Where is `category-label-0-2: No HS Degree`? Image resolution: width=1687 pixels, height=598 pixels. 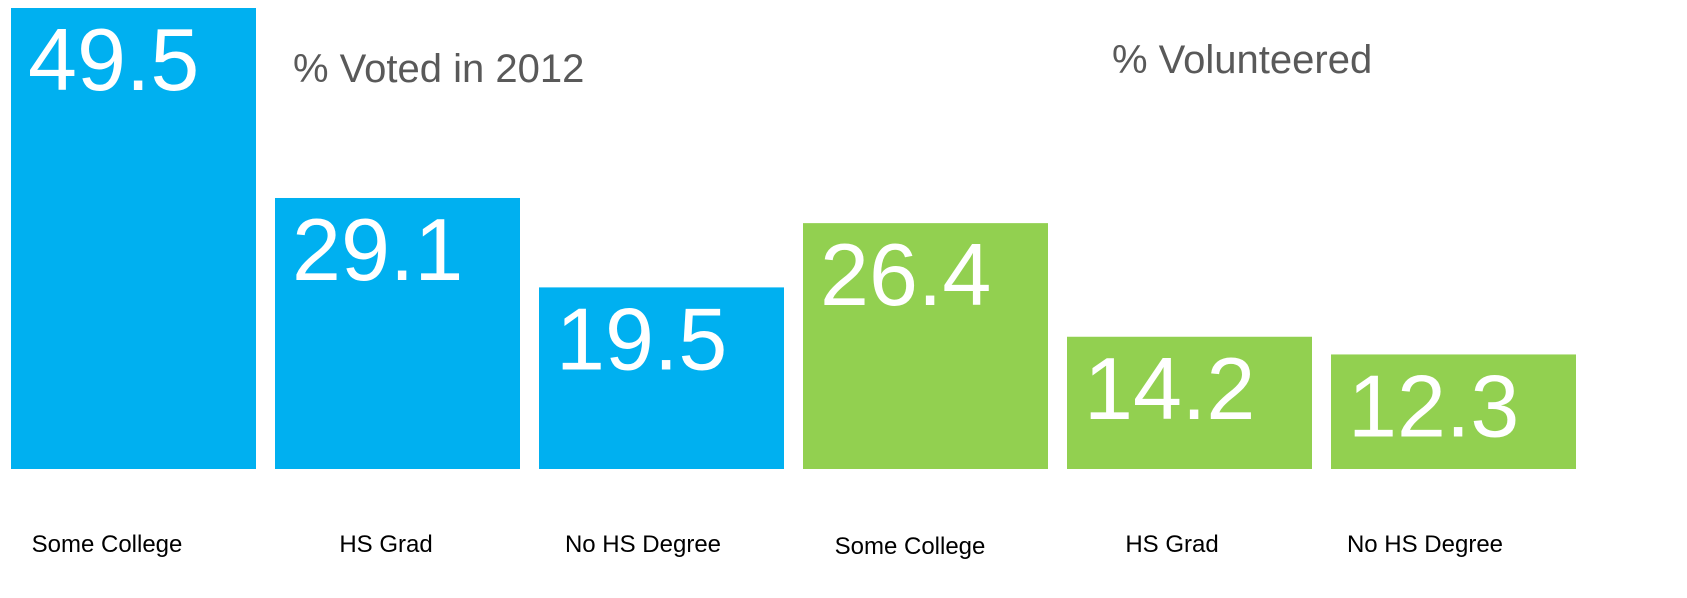 category-label-0-2: No HS Degree is located at coordinates (643, 544).